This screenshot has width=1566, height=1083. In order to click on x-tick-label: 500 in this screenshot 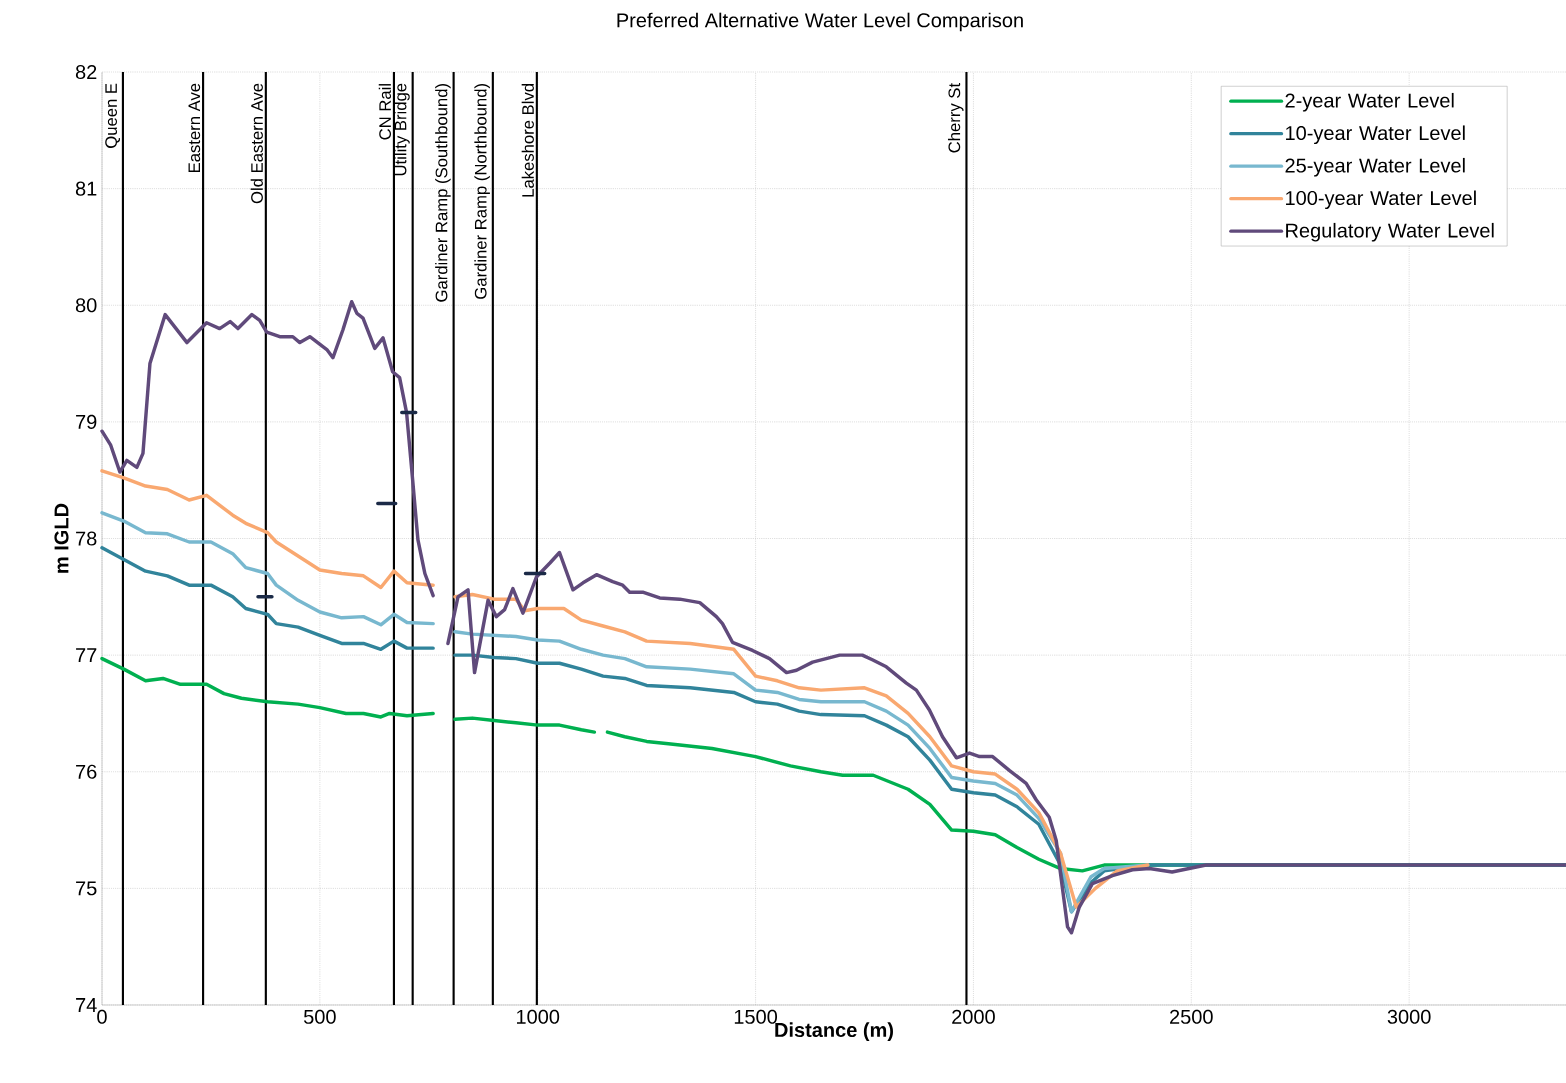, I will do `click(319, 1016)`.